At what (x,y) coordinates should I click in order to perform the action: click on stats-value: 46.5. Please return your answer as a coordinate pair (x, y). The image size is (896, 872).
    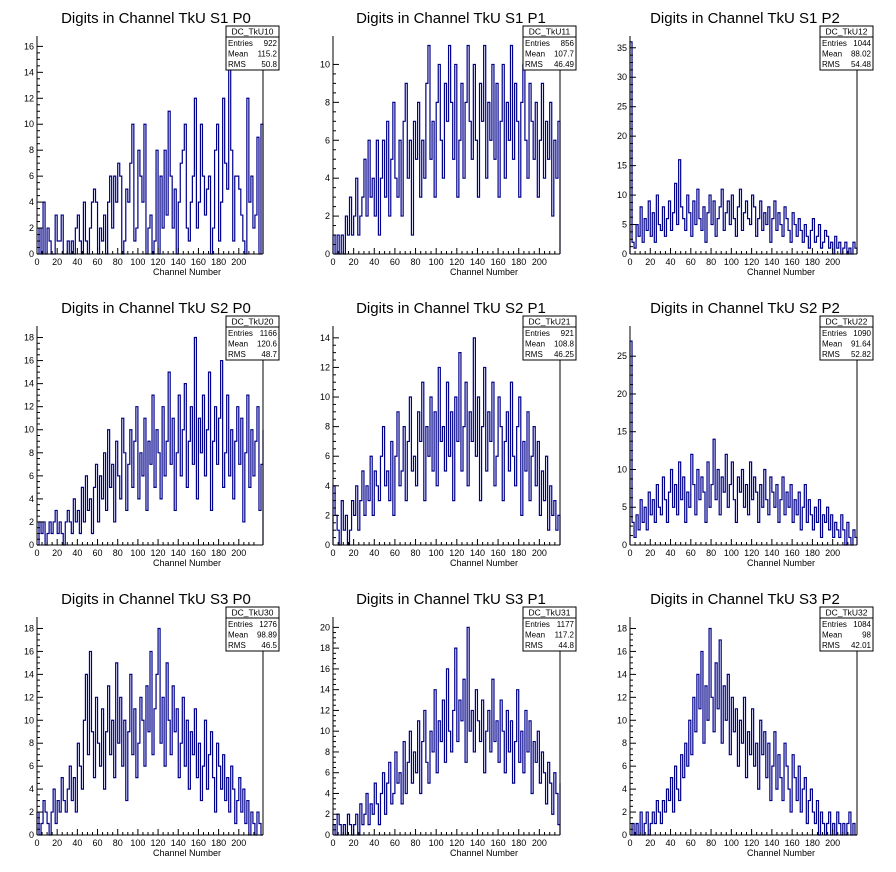
    Looking at the image, I should click on (269, 645).